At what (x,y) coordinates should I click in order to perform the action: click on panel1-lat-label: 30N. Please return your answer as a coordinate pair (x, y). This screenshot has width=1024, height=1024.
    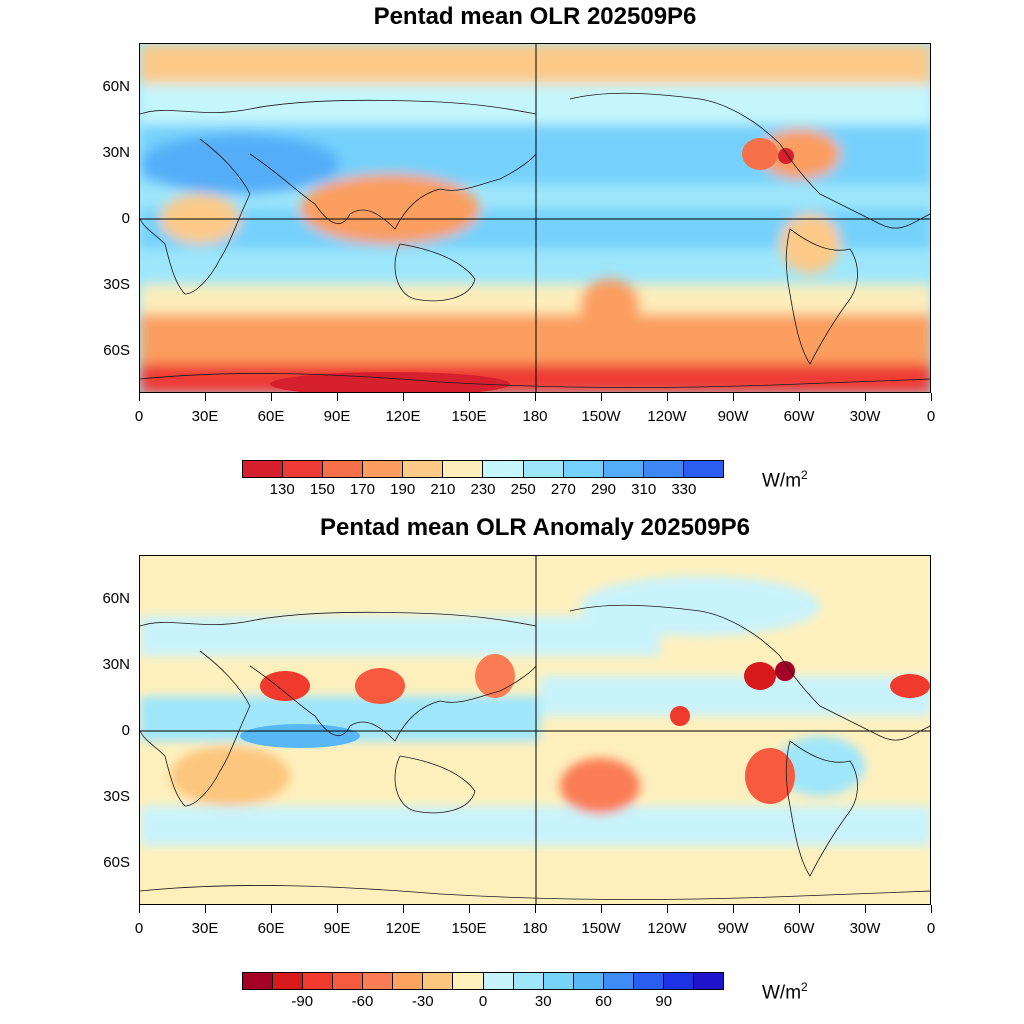
    Looking at the image, I should click on (116, 152).